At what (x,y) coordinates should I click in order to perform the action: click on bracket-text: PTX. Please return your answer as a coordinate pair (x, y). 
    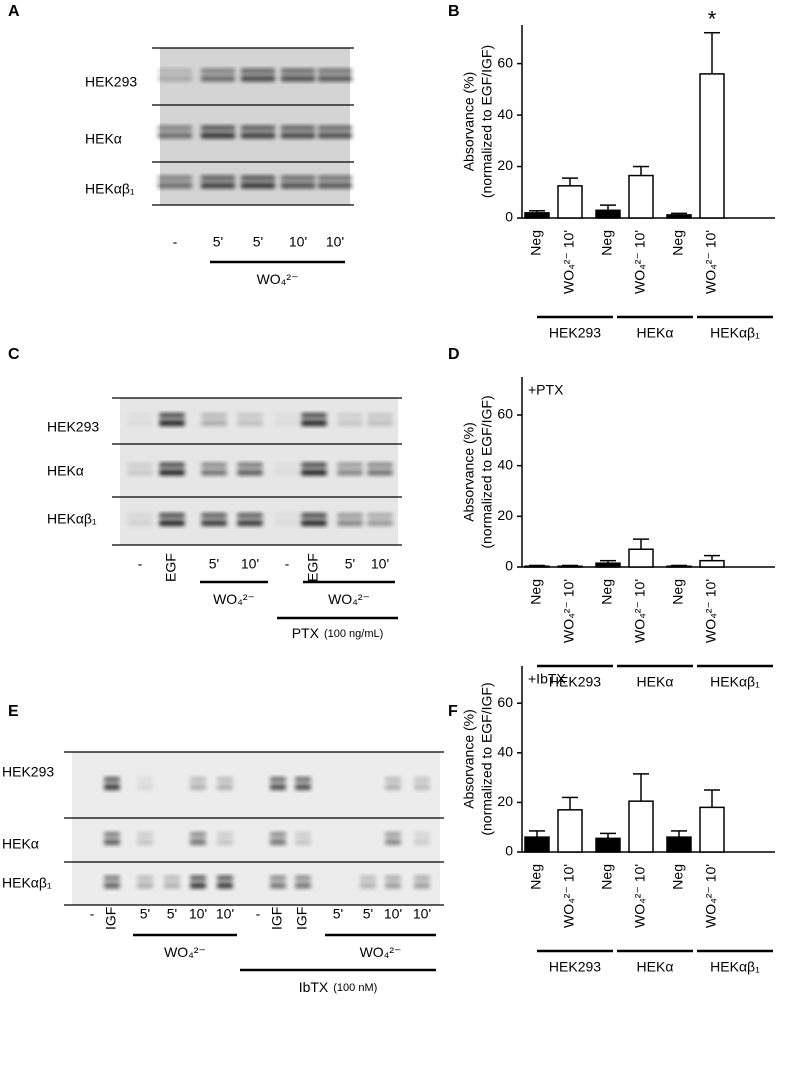
    Looking at the image, I should click on (306, 633).